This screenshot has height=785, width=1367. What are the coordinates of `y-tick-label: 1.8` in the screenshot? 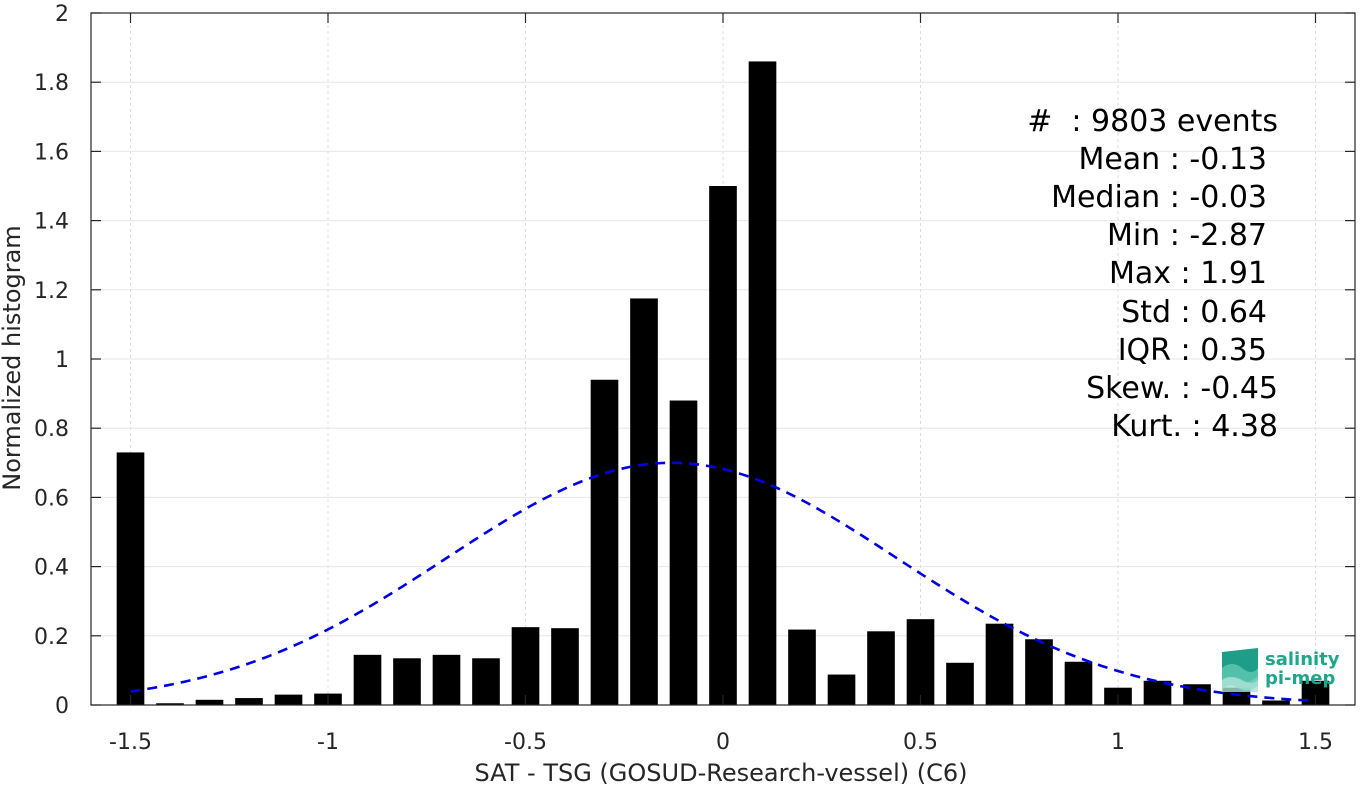 It's located at (51, 83).